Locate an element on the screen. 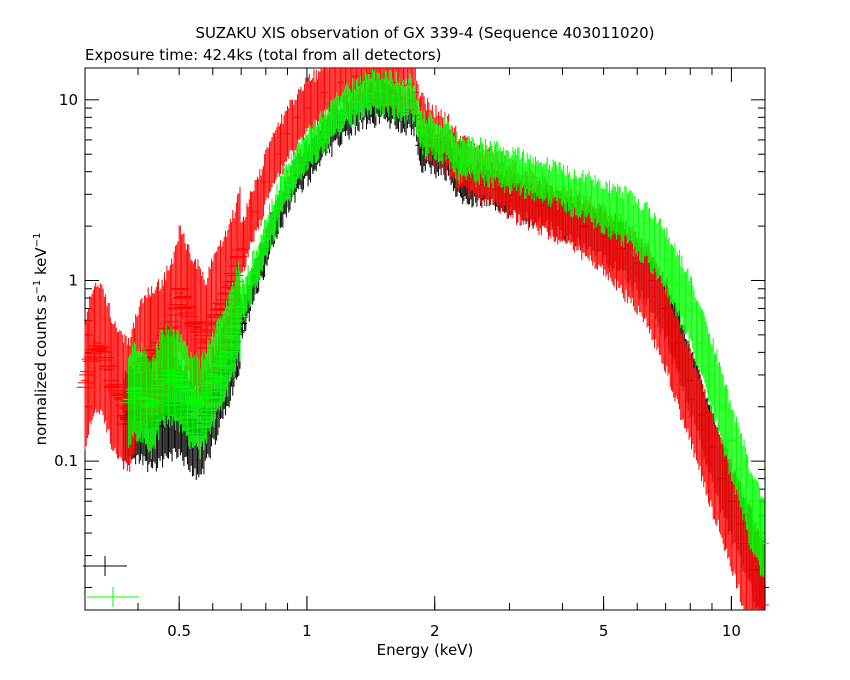 The image size is (850, 680). x-tick-label: 5 is located at coordinates (604, 631).